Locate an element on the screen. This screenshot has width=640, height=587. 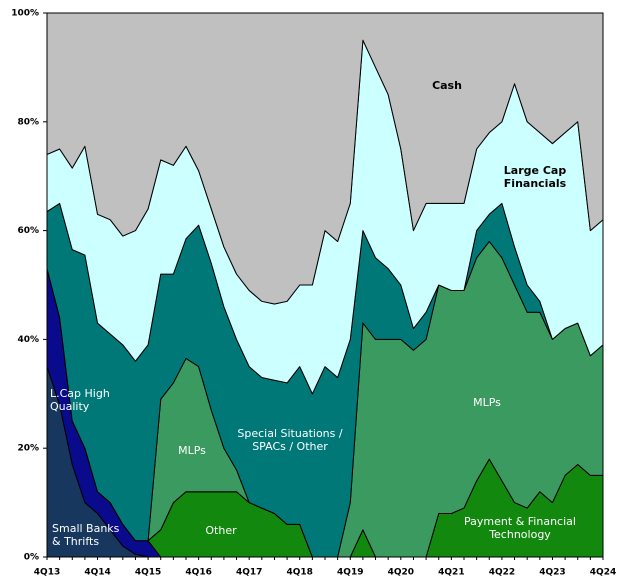
x-tick-label: 4Q16 is located at coordinates (198, 573).